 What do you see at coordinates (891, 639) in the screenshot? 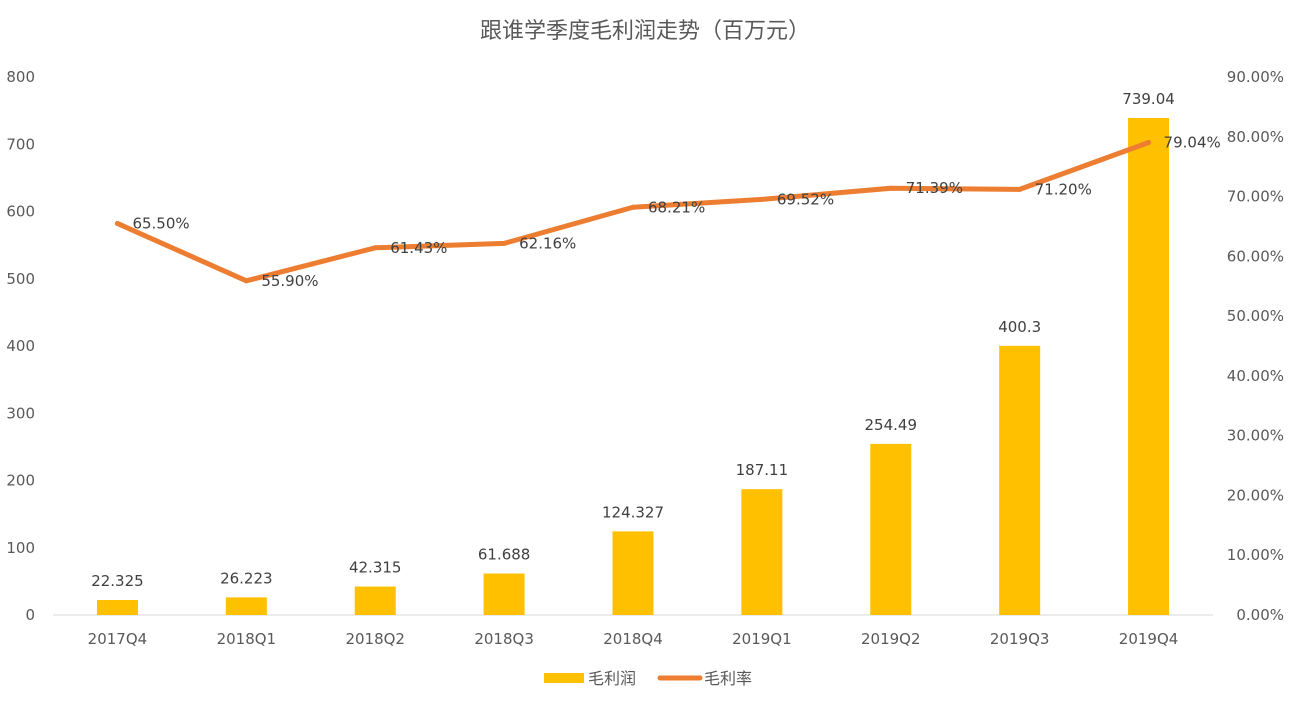
I see `x-axis-tick-label: 2019Q2` at bounding box center [891, 639].